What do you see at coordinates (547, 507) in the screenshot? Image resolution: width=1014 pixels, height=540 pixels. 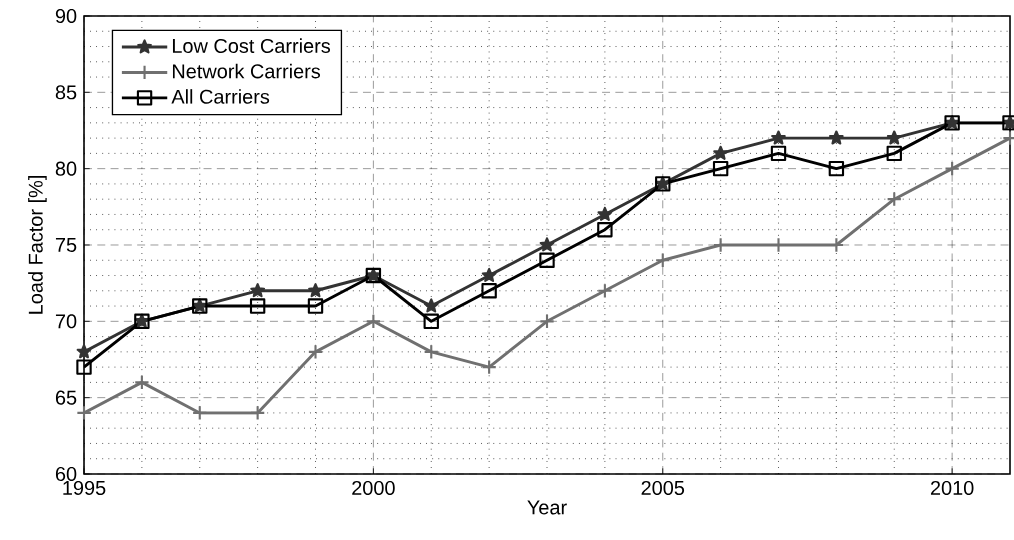 I see `x-axis-title: Year` at bounding box center [547, 507].